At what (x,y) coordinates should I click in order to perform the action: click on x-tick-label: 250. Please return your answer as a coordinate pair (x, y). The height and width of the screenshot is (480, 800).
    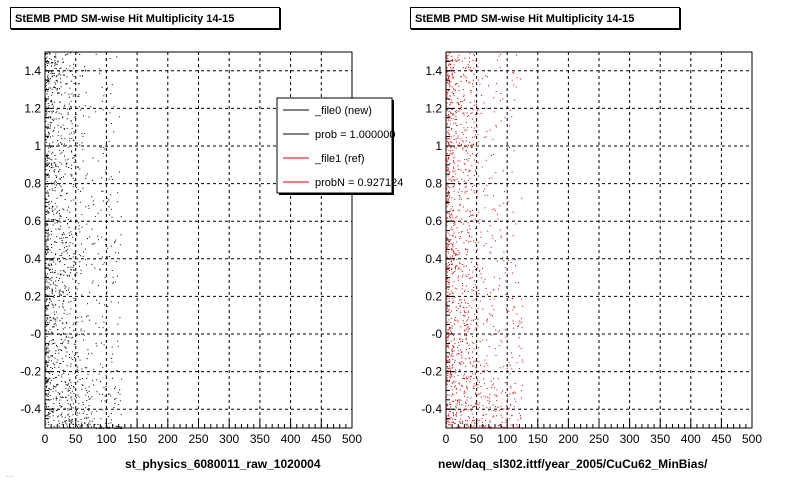
    Looking at the image, I should click on (198, 439).